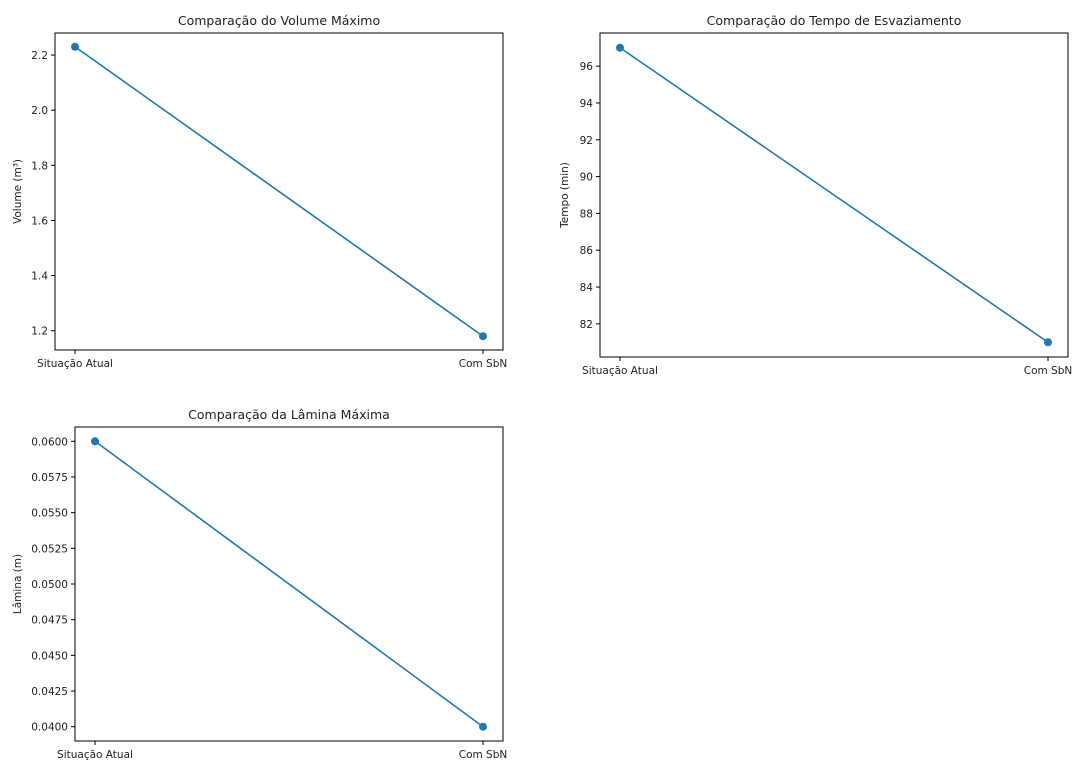  Describe the element at coordinates (587, 104) in the screenshot. I see `y-tick-label: 94` at that location.